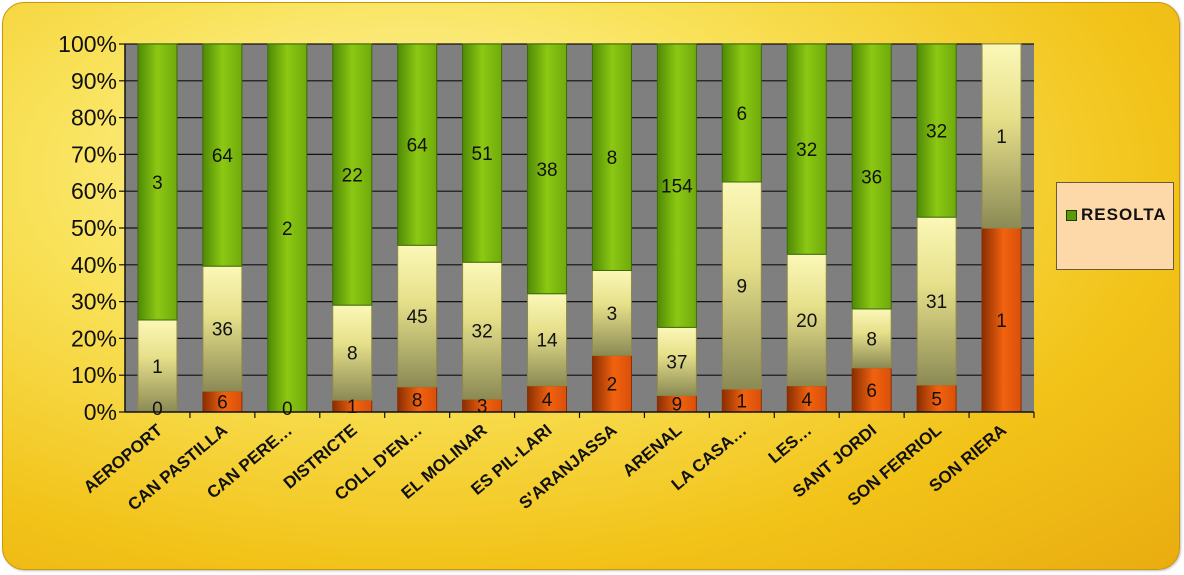 Image resolution: width=1184 pixels, height=575 pixels. Describe the element at coordinates (94, 191) in the screenshot. I see `y-tick-label: 60%` at that location.